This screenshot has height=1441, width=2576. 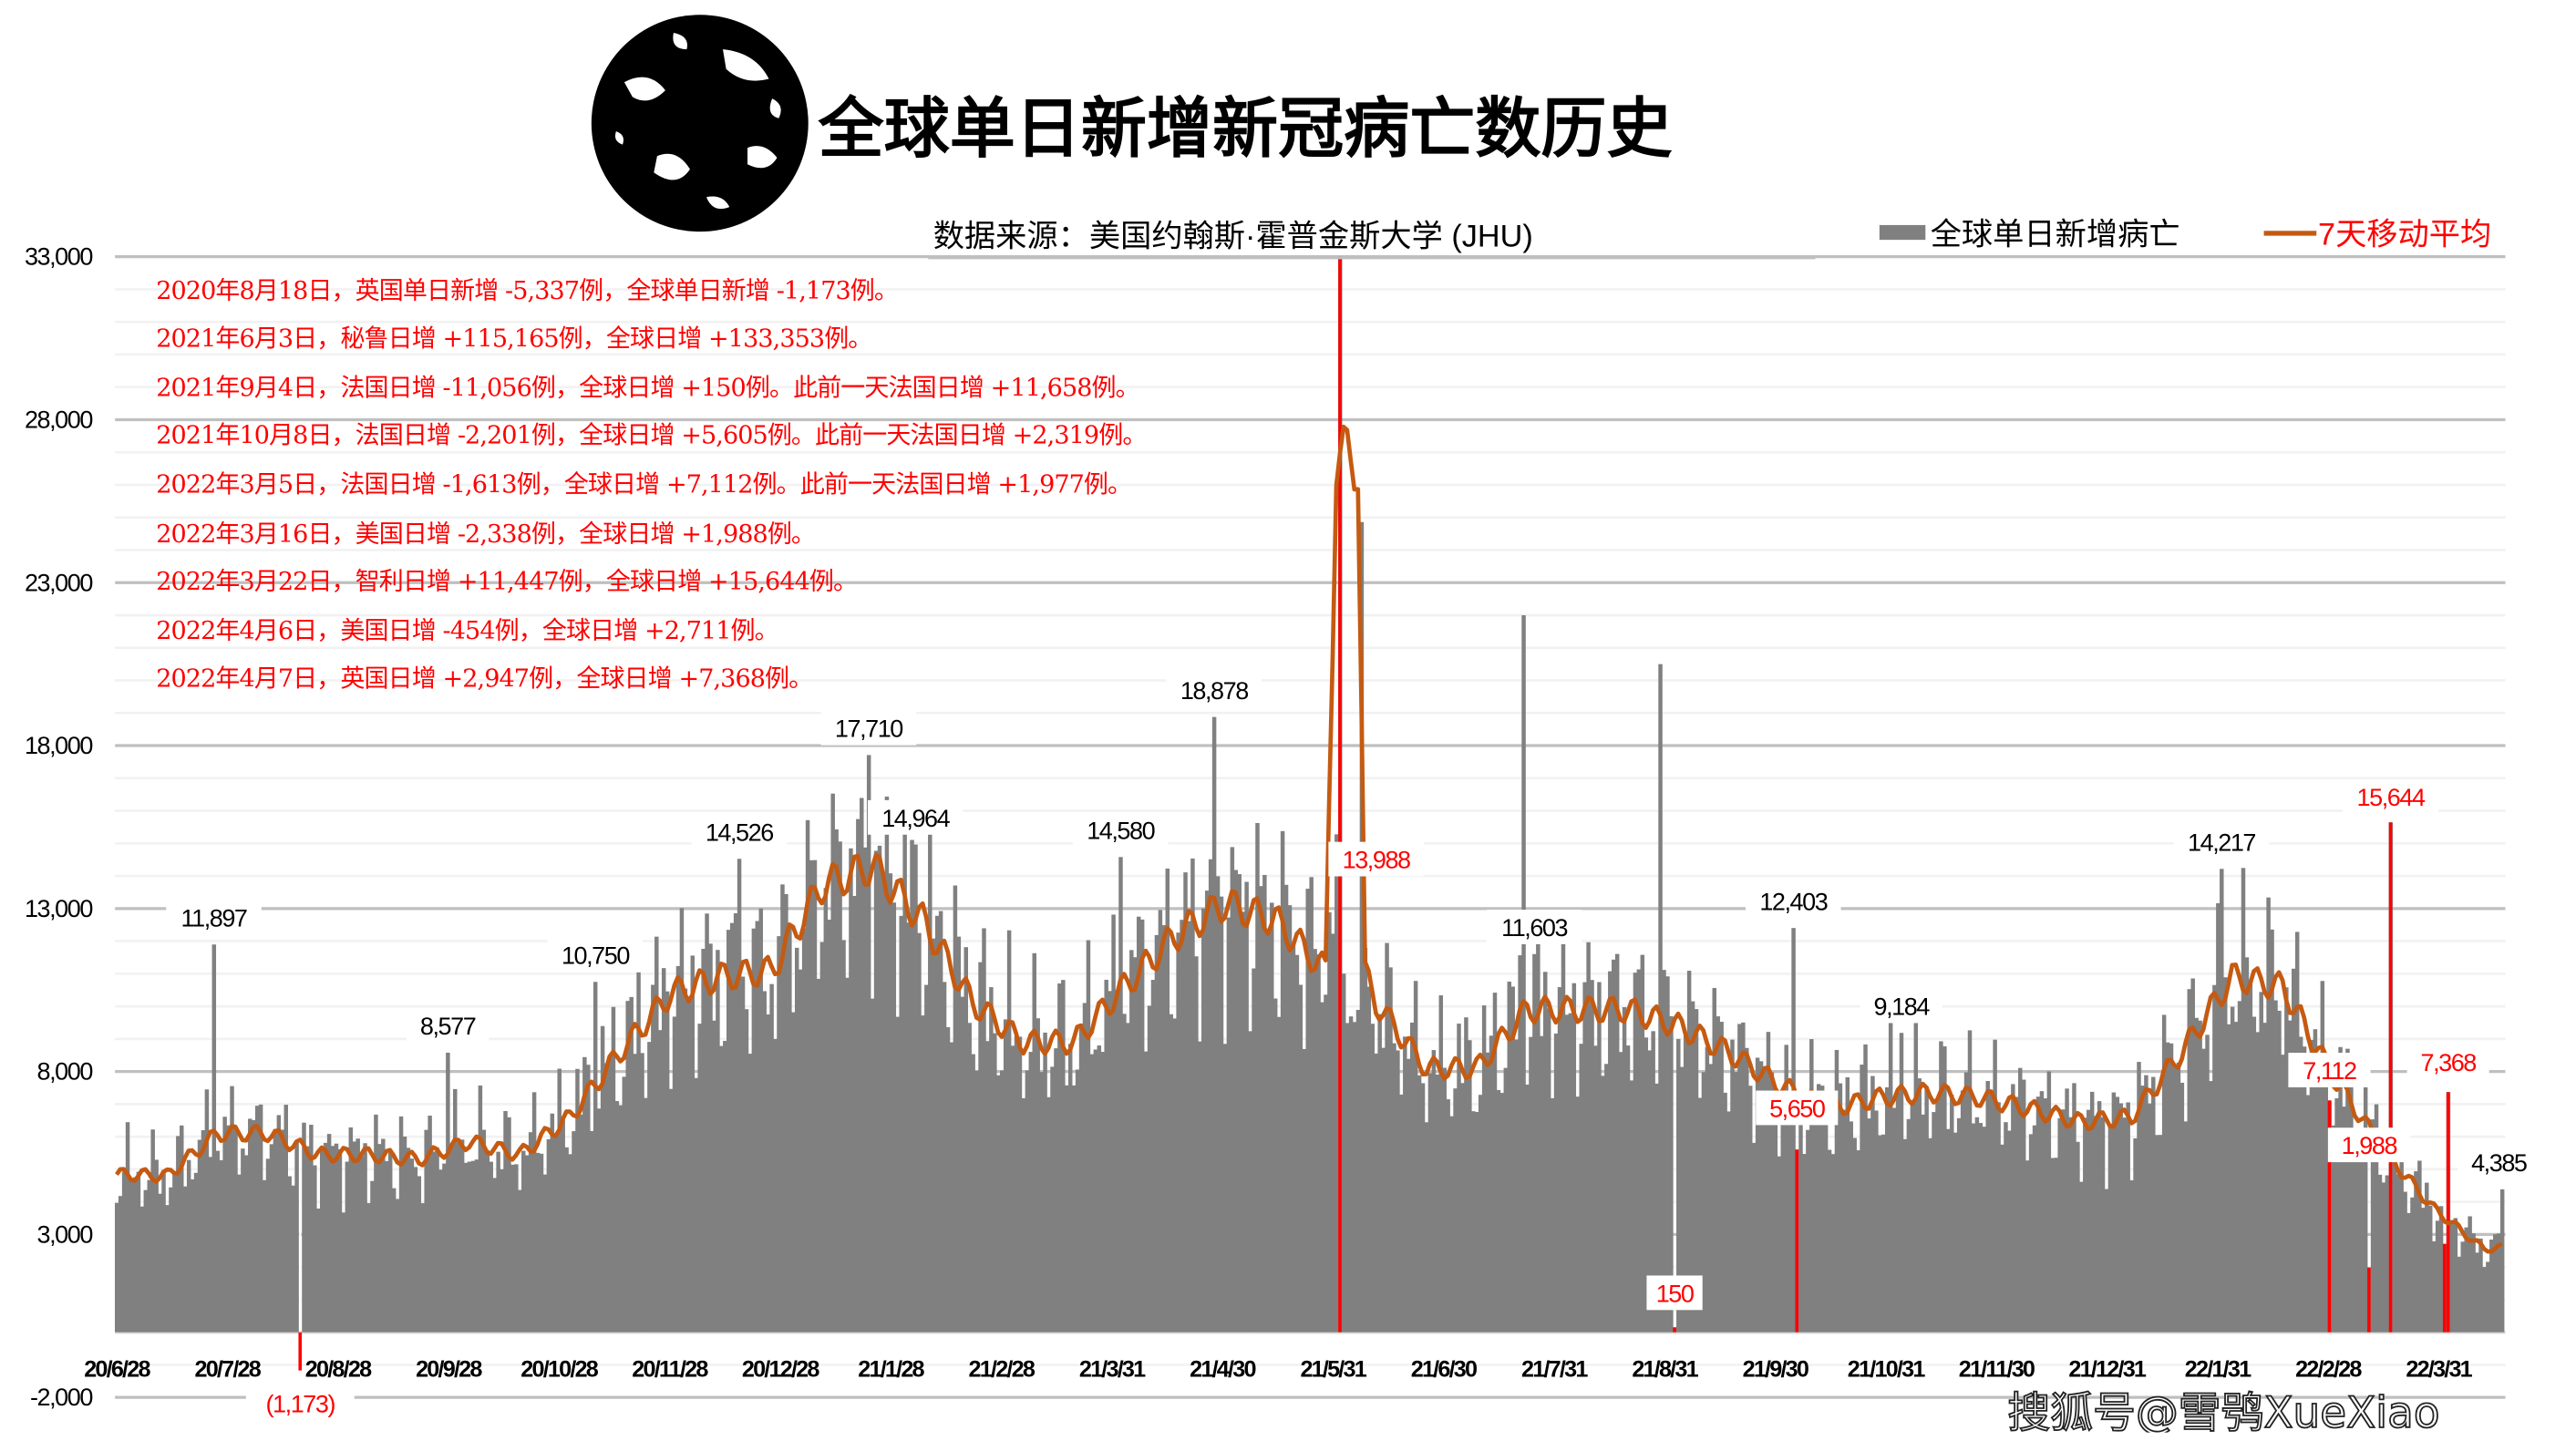 What do you see at coordinates (214, 918) in the screenshot?
I see `data-label: 11,897` at bounding box center [214, 918].